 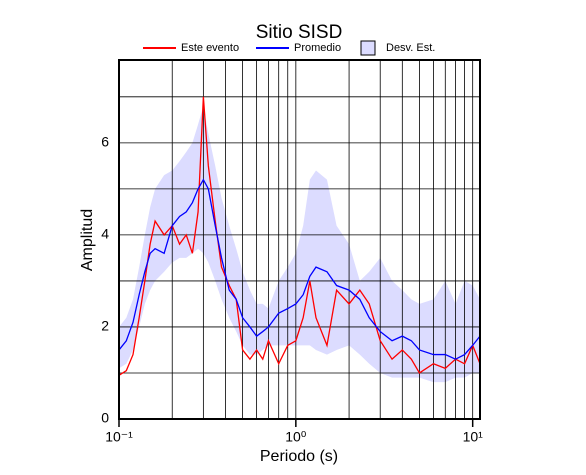 I want to click on legend-swatch, so click(x=368, y=48).